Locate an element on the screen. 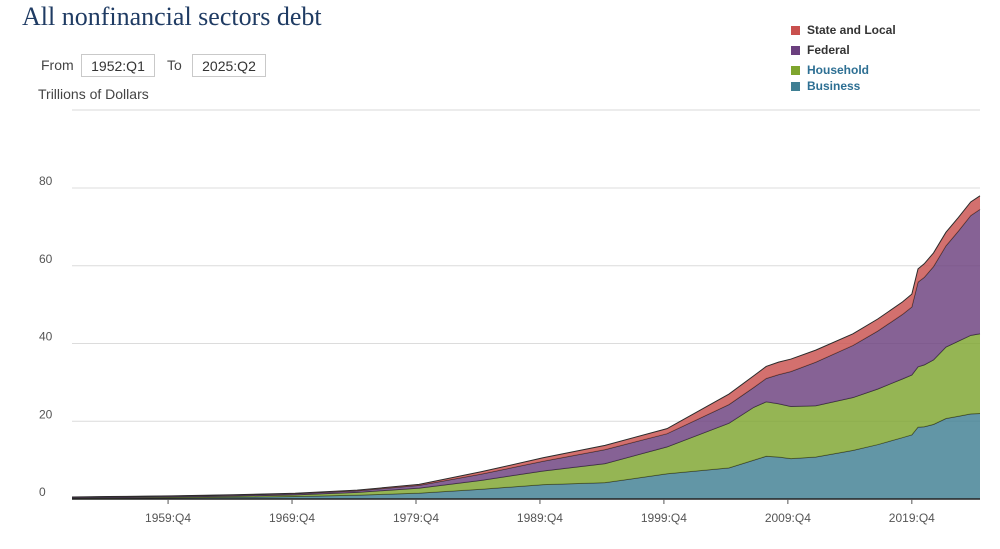  y-tick-label: 80 is located at coordinates (46, 181).